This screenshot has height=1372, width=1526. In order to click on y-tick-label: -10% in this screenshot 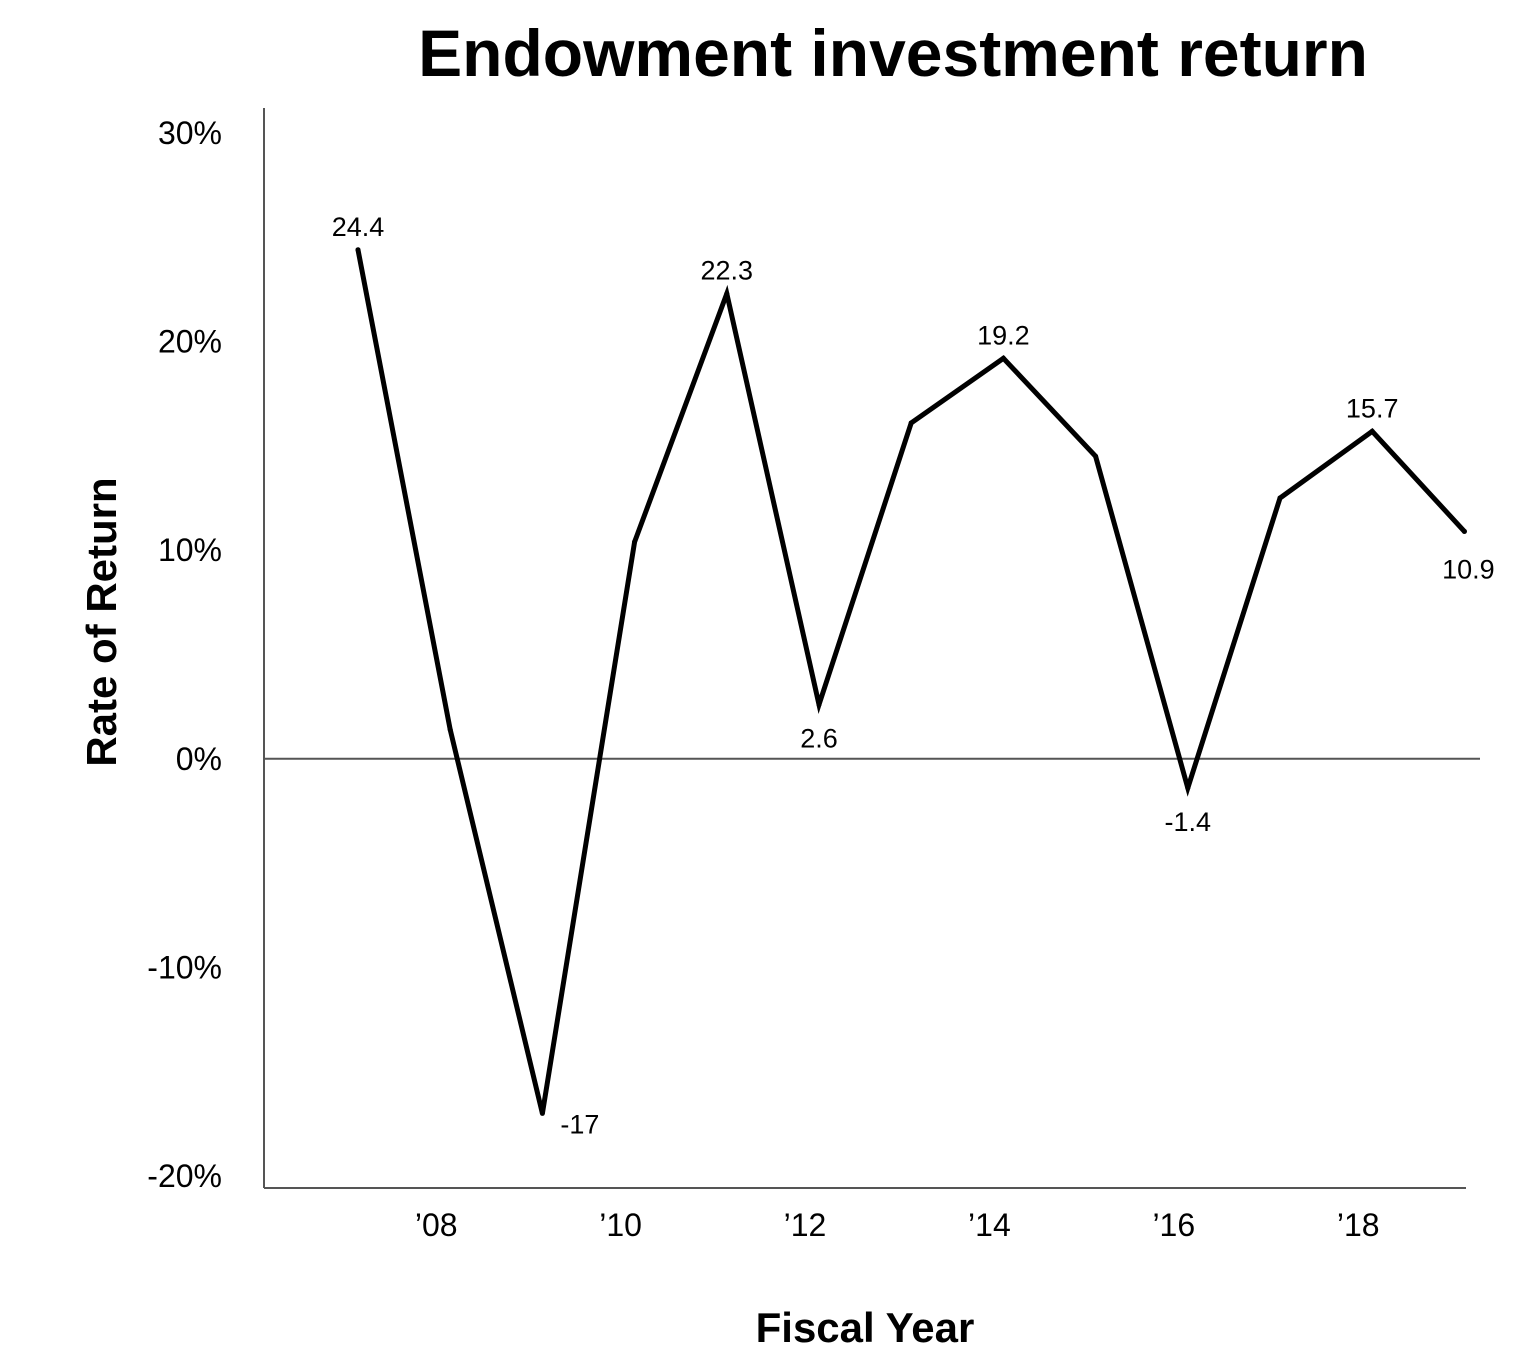, I will do `click(184, 967)`.